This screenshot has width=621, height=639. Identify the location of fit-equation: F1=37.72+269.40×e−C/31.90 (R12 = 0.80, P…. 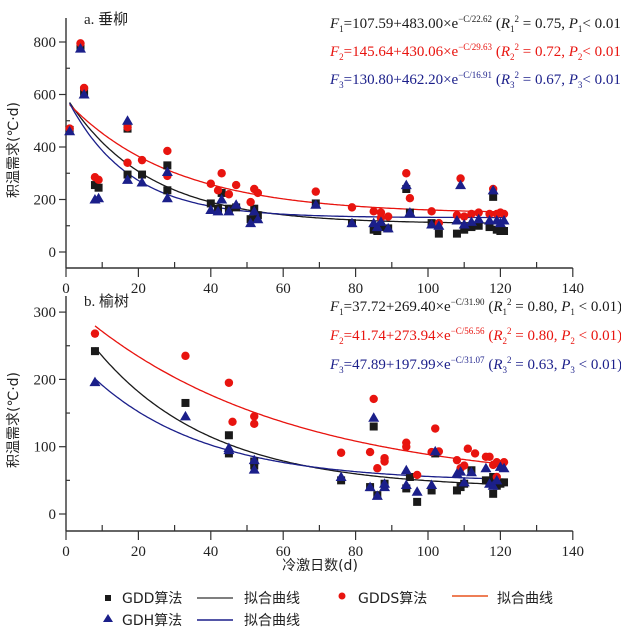
(475, 307).